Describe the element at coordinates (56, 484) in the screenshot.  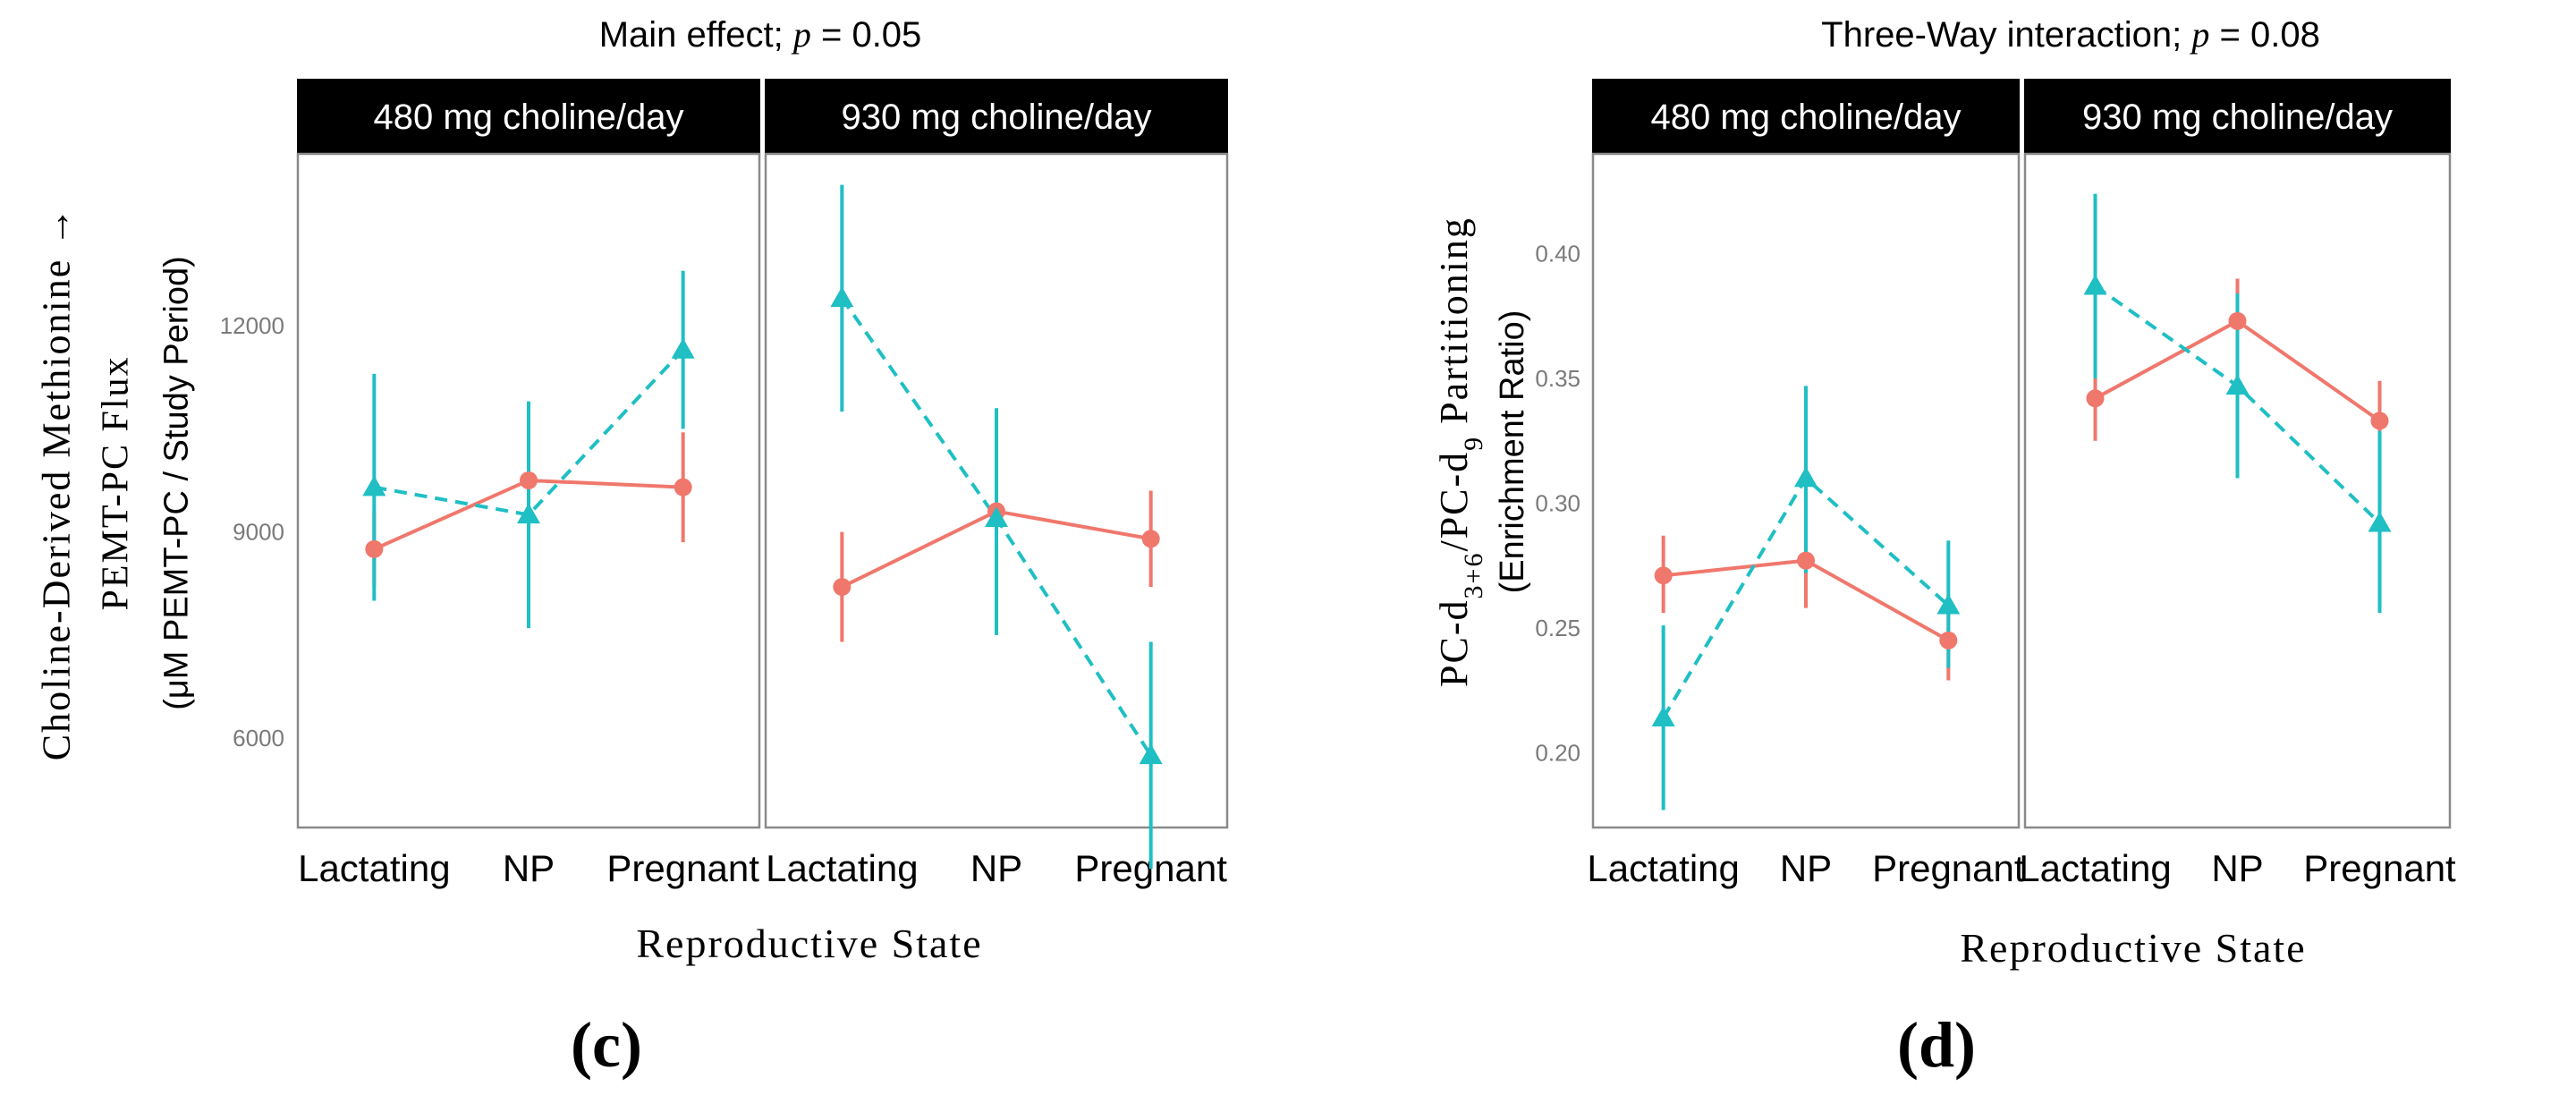
I see `y-axis-label-line: Choline-Derived Methionine →` at that location.